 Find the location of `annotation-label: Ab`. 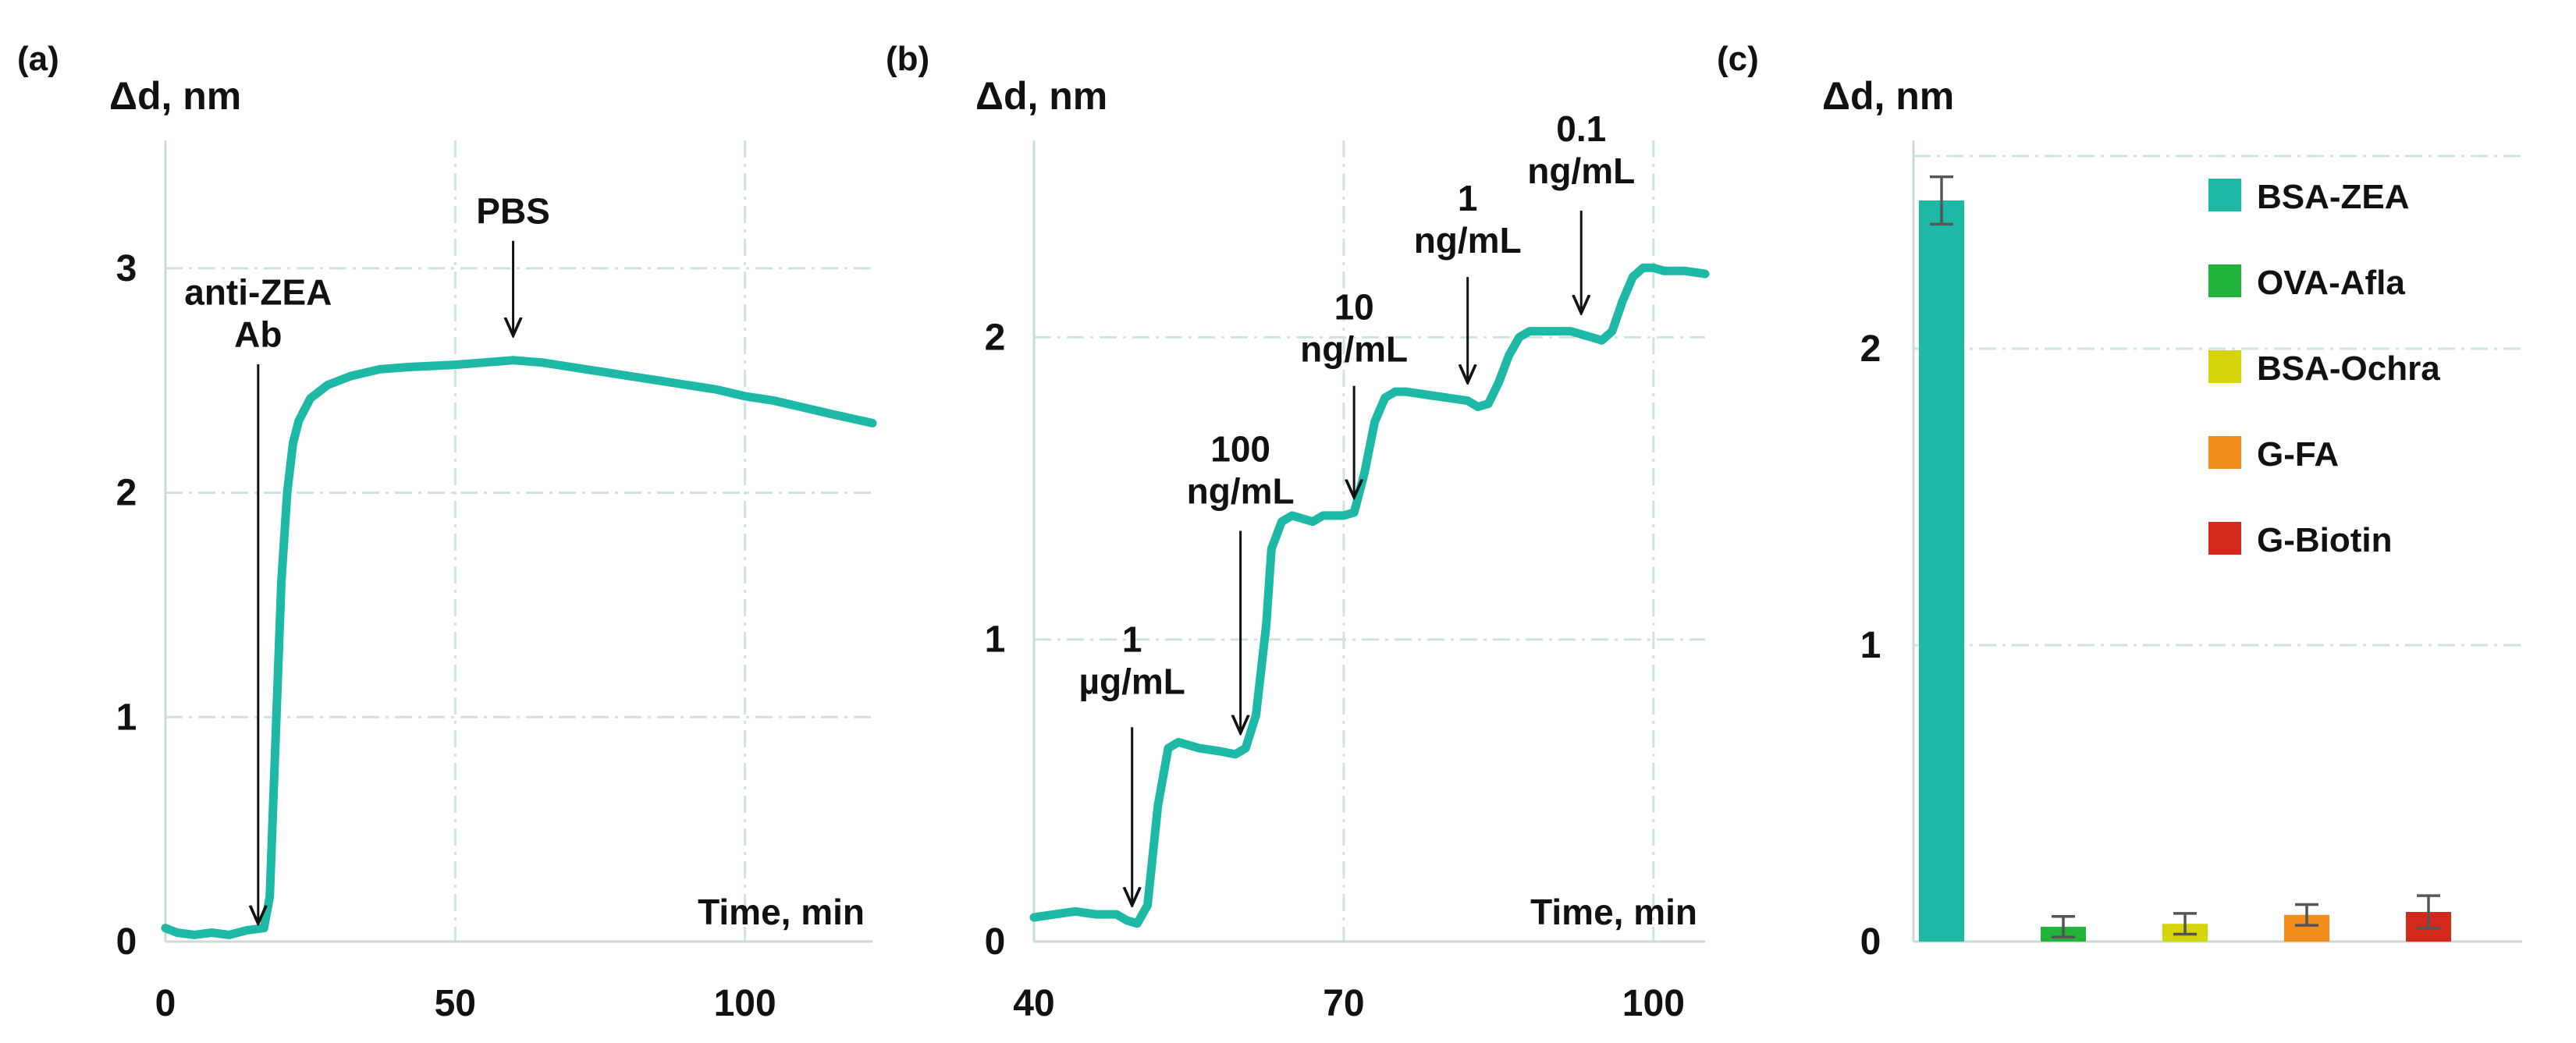

annotation-label: Ab is located at coordinates (258, 334).